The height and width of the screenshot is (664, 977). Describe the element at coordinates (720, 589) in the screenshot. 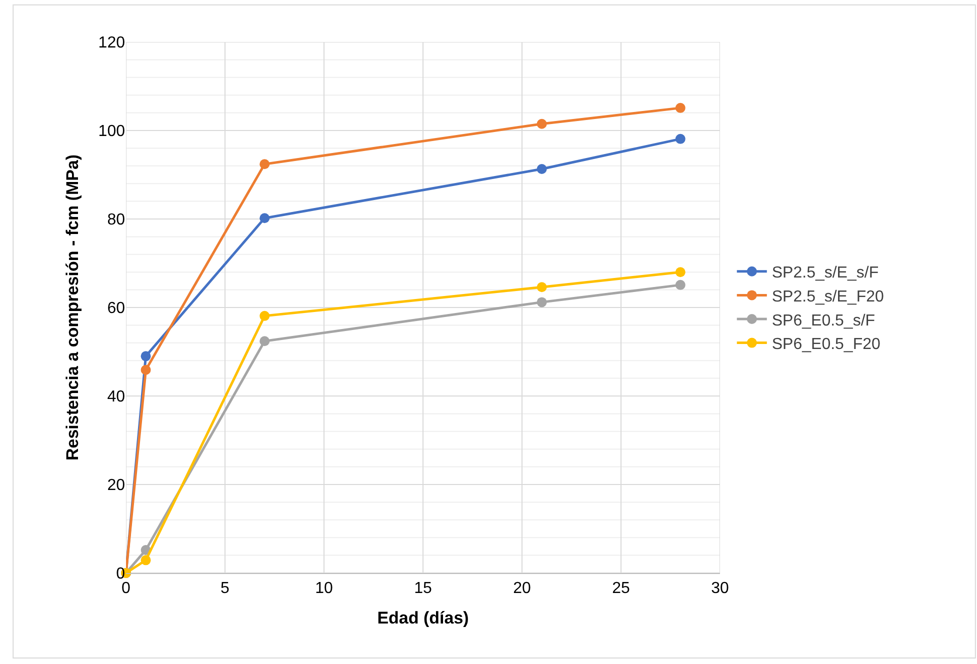

I see `x-tick-label: 30` at that location.